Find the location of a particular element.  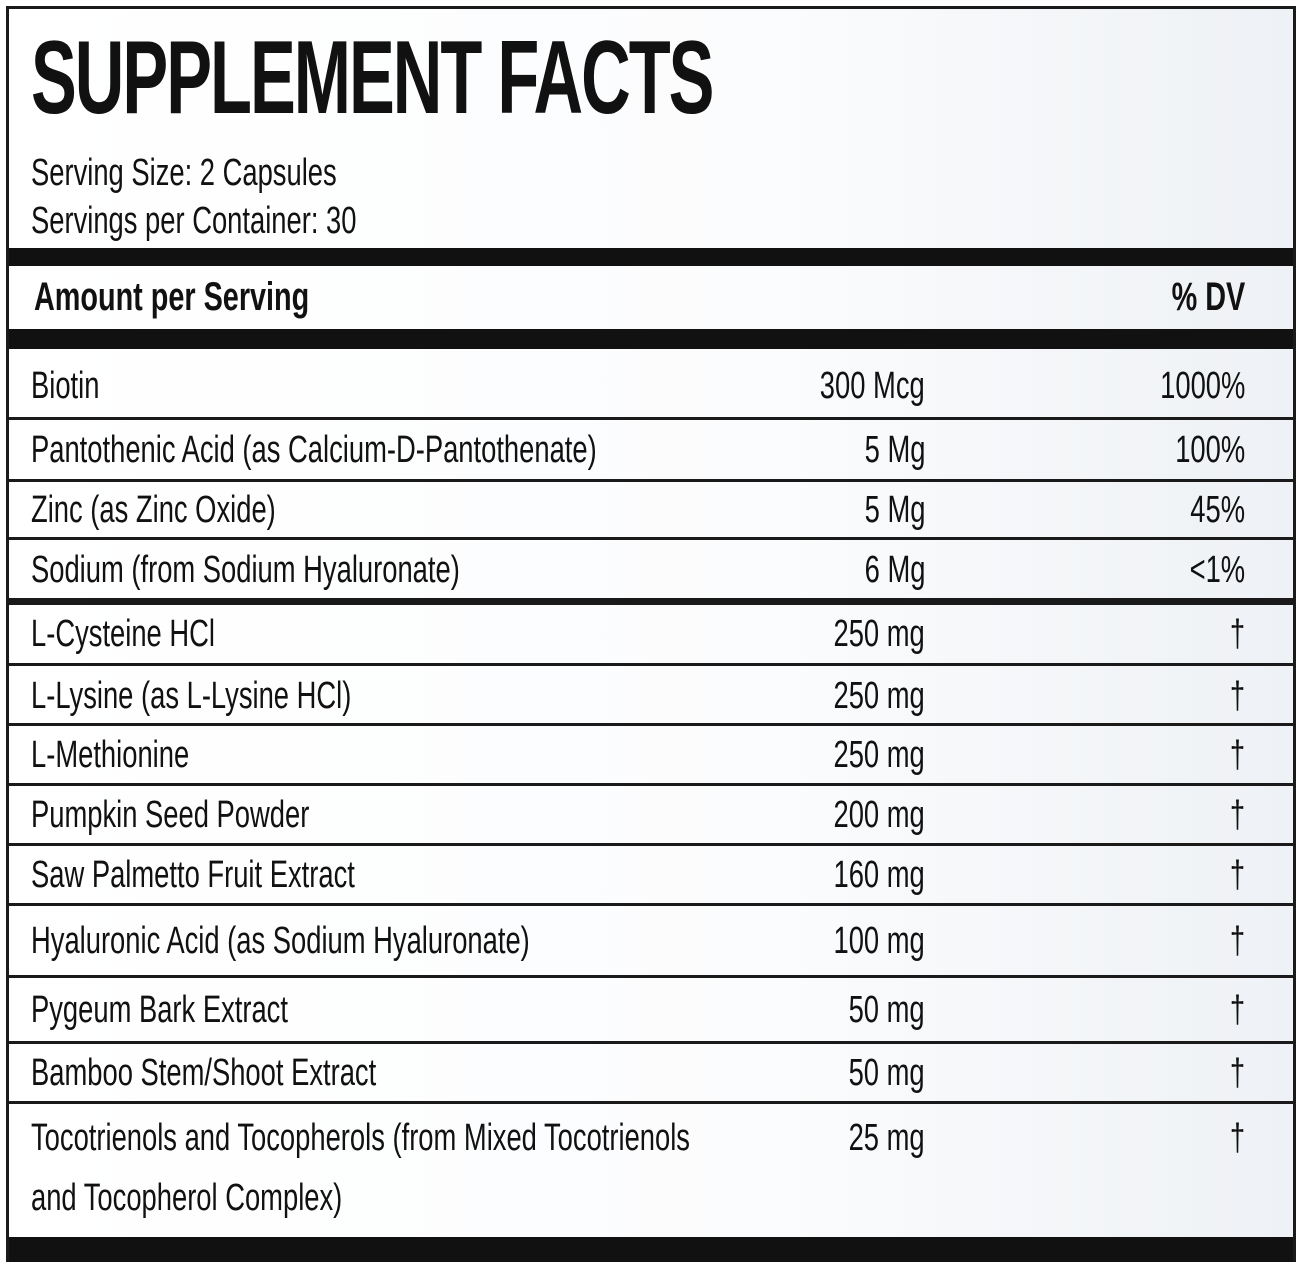

table-row: Biotin 300 Mcg 1000% is located at coordinates (651, 383).